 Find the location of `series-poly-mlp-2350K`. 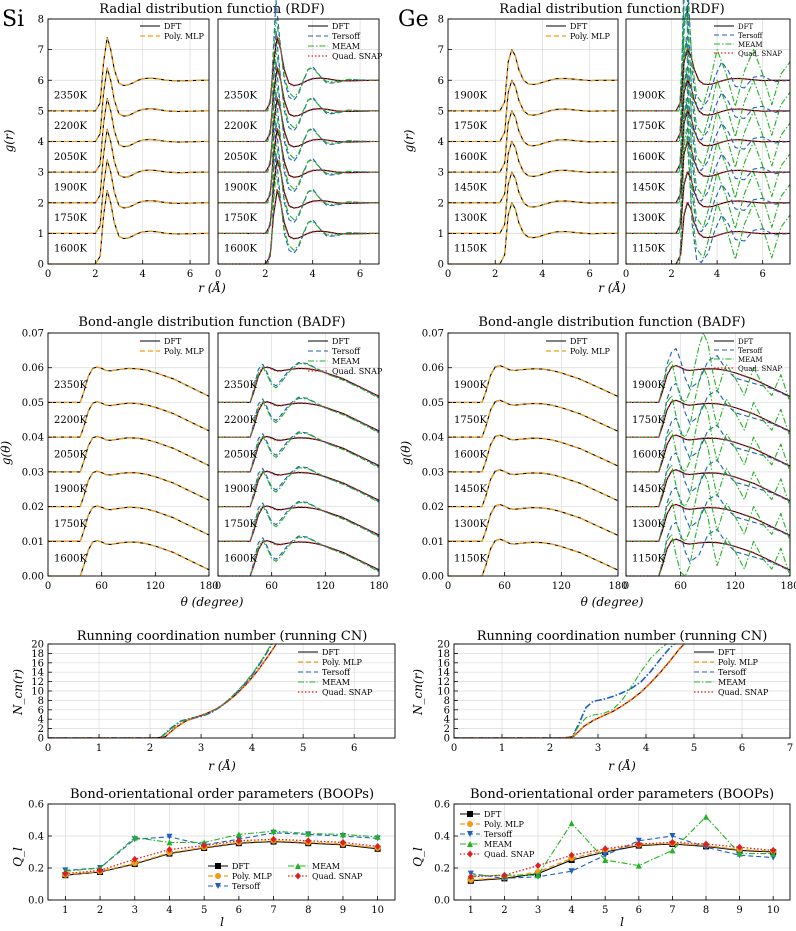

series-poly-mlp-2350K is located at coordinates (128, 74).